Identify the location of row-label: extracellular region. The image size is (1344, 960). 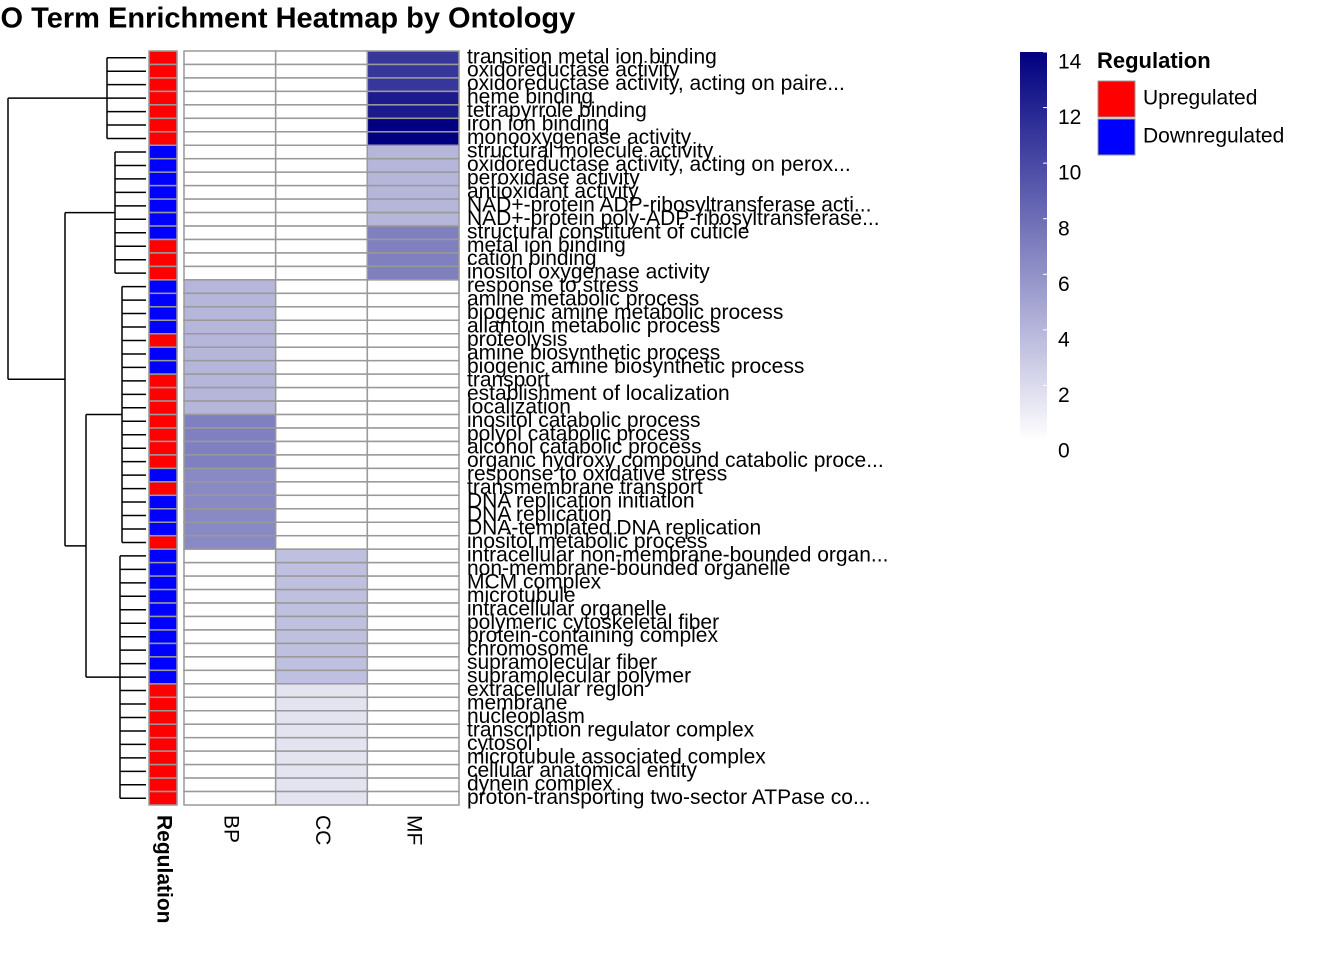
(555, 689).